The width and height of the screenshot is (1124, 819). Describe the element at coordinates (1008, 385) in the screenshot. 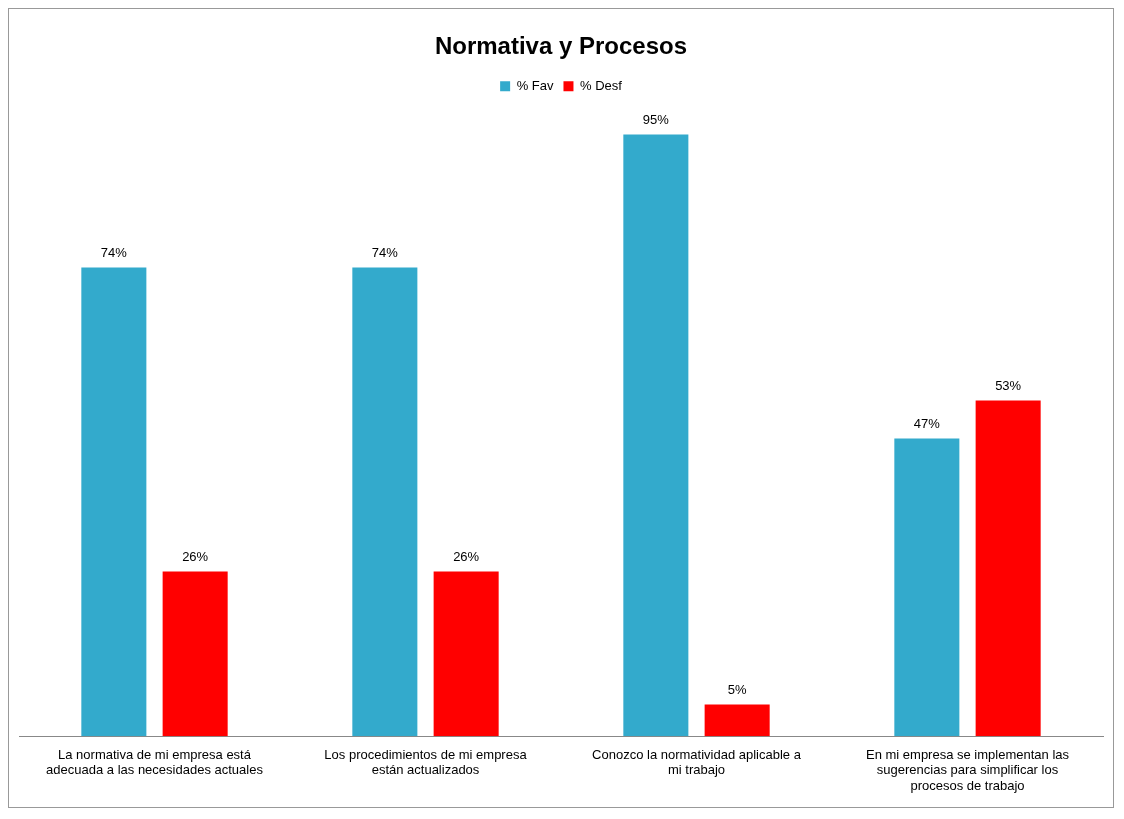

I see `data-label: 53%` at that location.